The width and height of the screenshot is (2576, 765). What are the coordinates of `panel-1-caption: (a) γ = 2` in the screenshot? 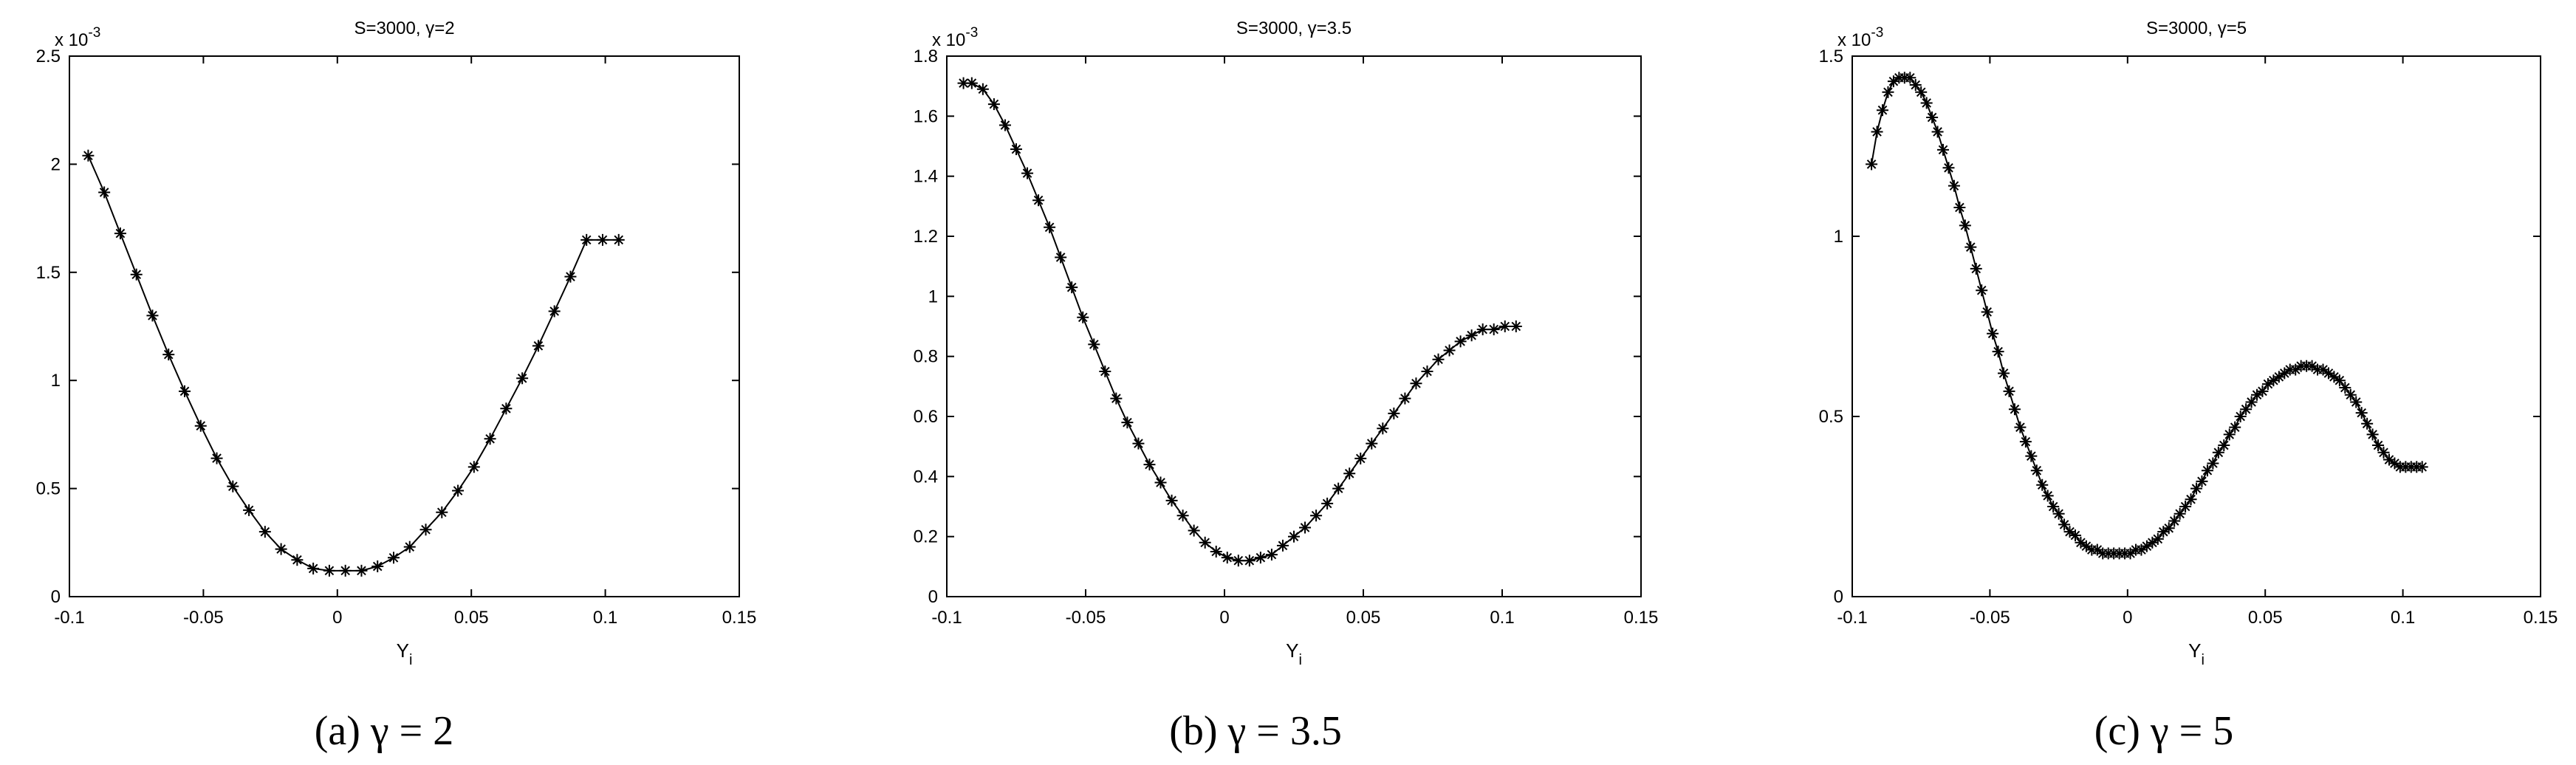 It's located at (384, 731).